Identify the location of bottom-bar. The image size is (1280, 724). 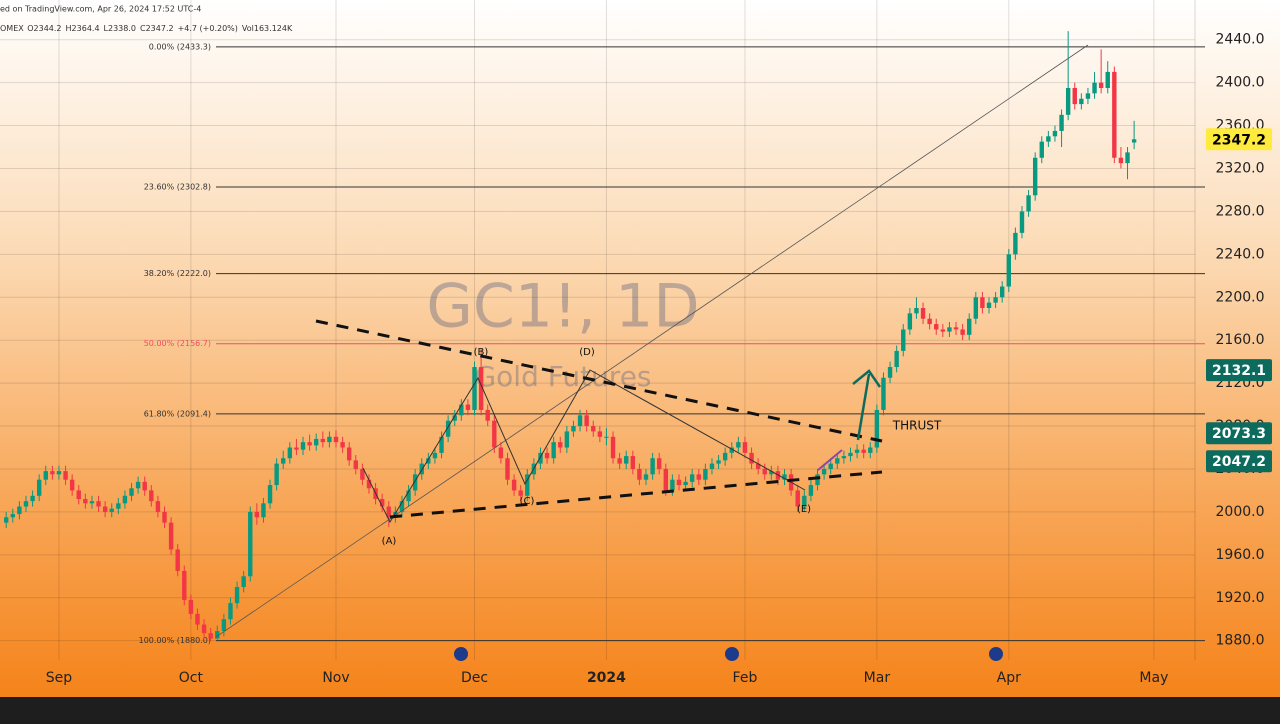
(640, 708).